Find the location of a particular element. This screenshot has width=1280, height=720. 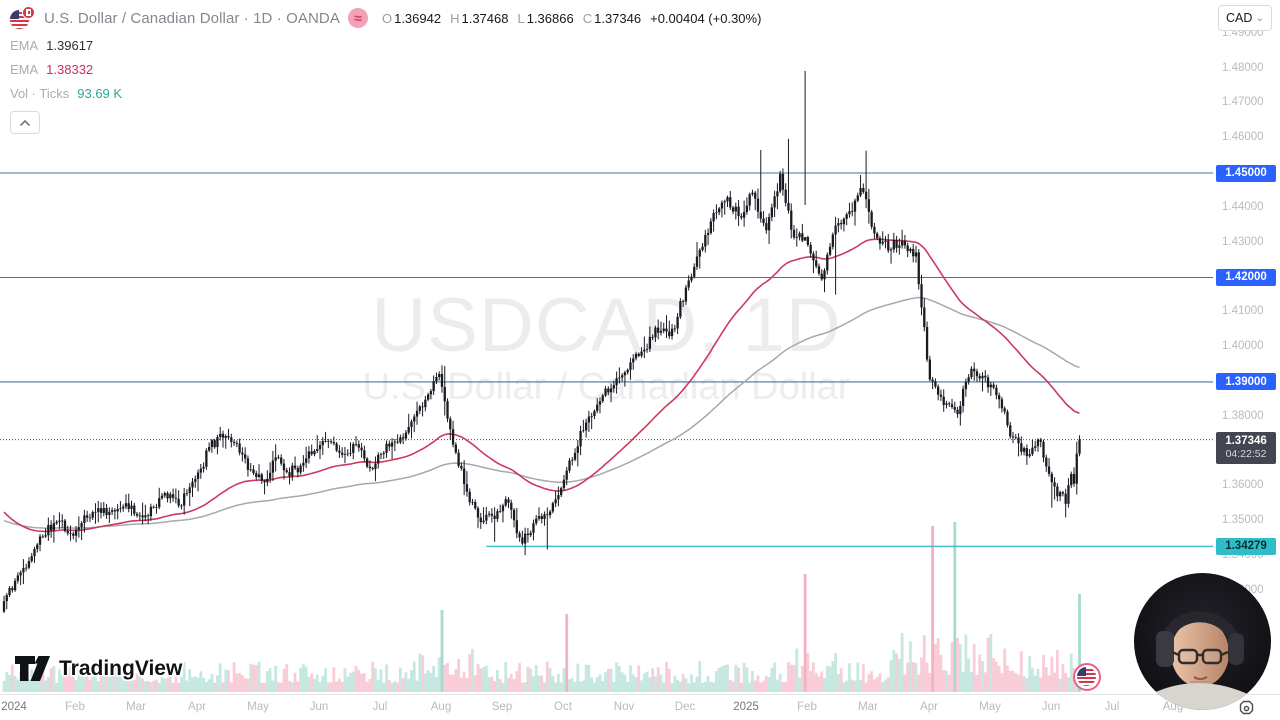

indicator-row-ema1: EMA 1.39617 is located at coordinates (66, 45).